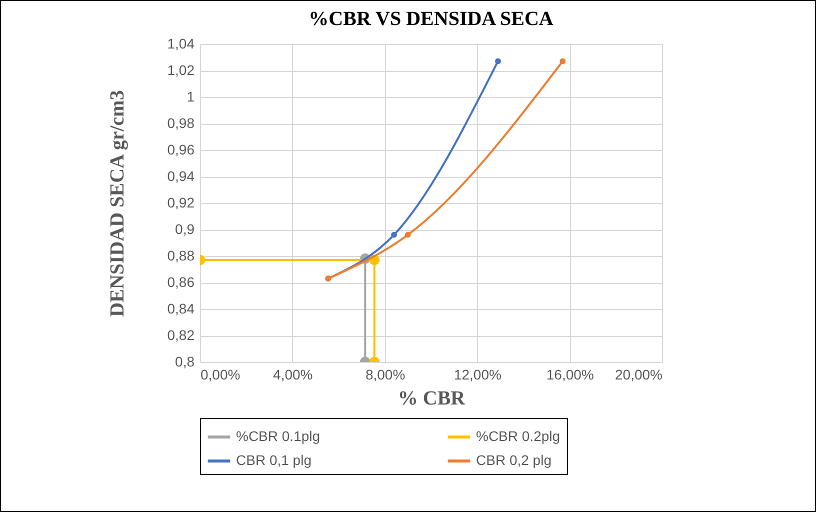 This screenshot has height=514, width=818. I want to click on x-tick-label: 16,00%, so click(570, 374).